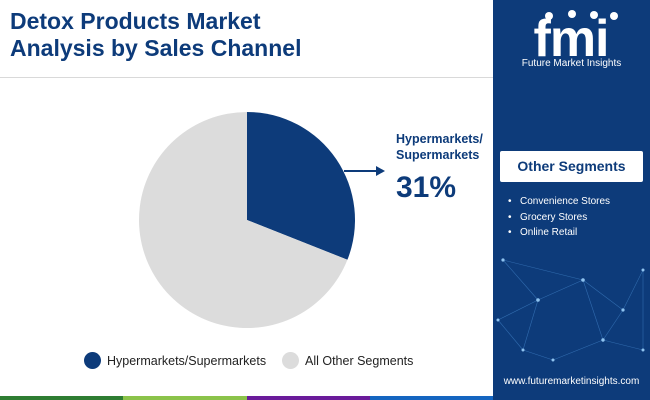 The height and width of the screenshot is (400, 650). What do you see at coordinates (290, 360) in the screenshot?
I see `legend-swatch-other-segments` at bounding box center [290, 360].